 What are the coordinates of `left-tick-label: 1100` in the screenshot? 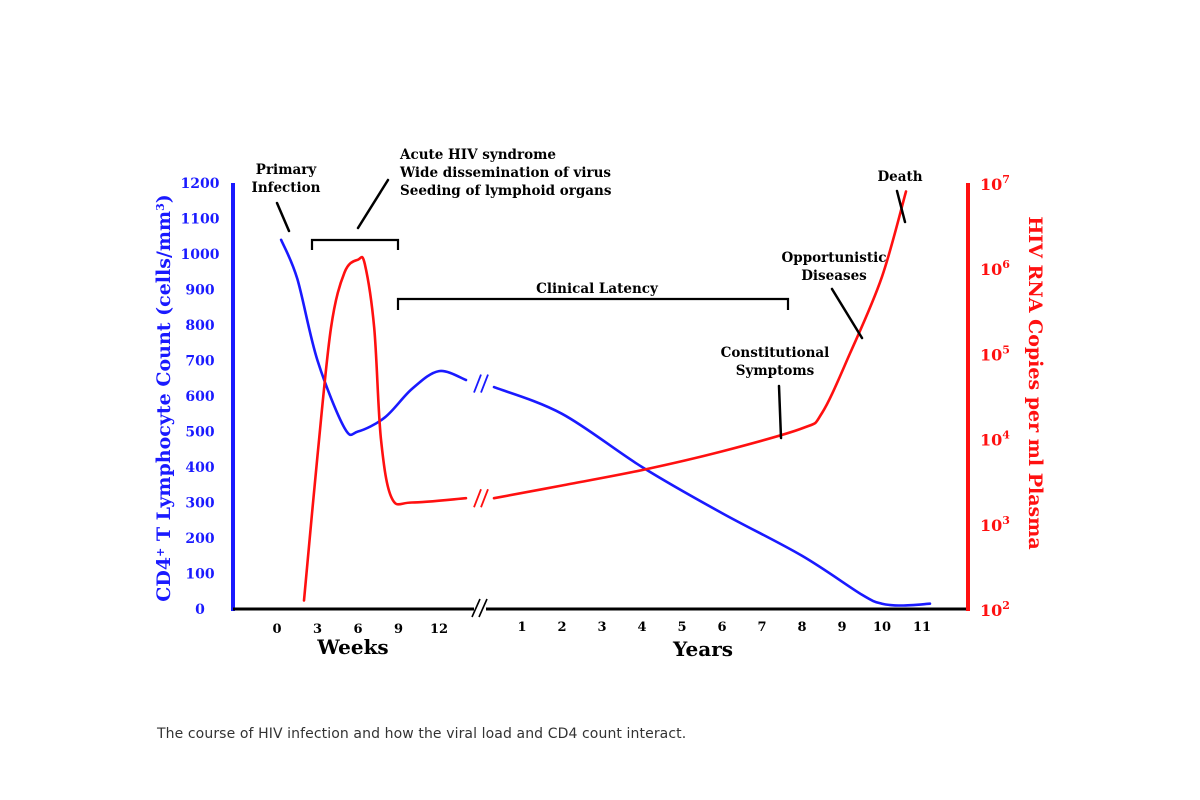 It's located at (200, 220).